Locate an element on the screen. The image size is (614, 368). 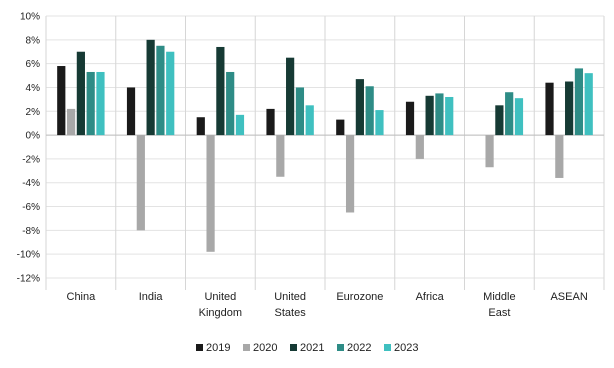
bar-2021-africa is located at coordinates (429, 115).